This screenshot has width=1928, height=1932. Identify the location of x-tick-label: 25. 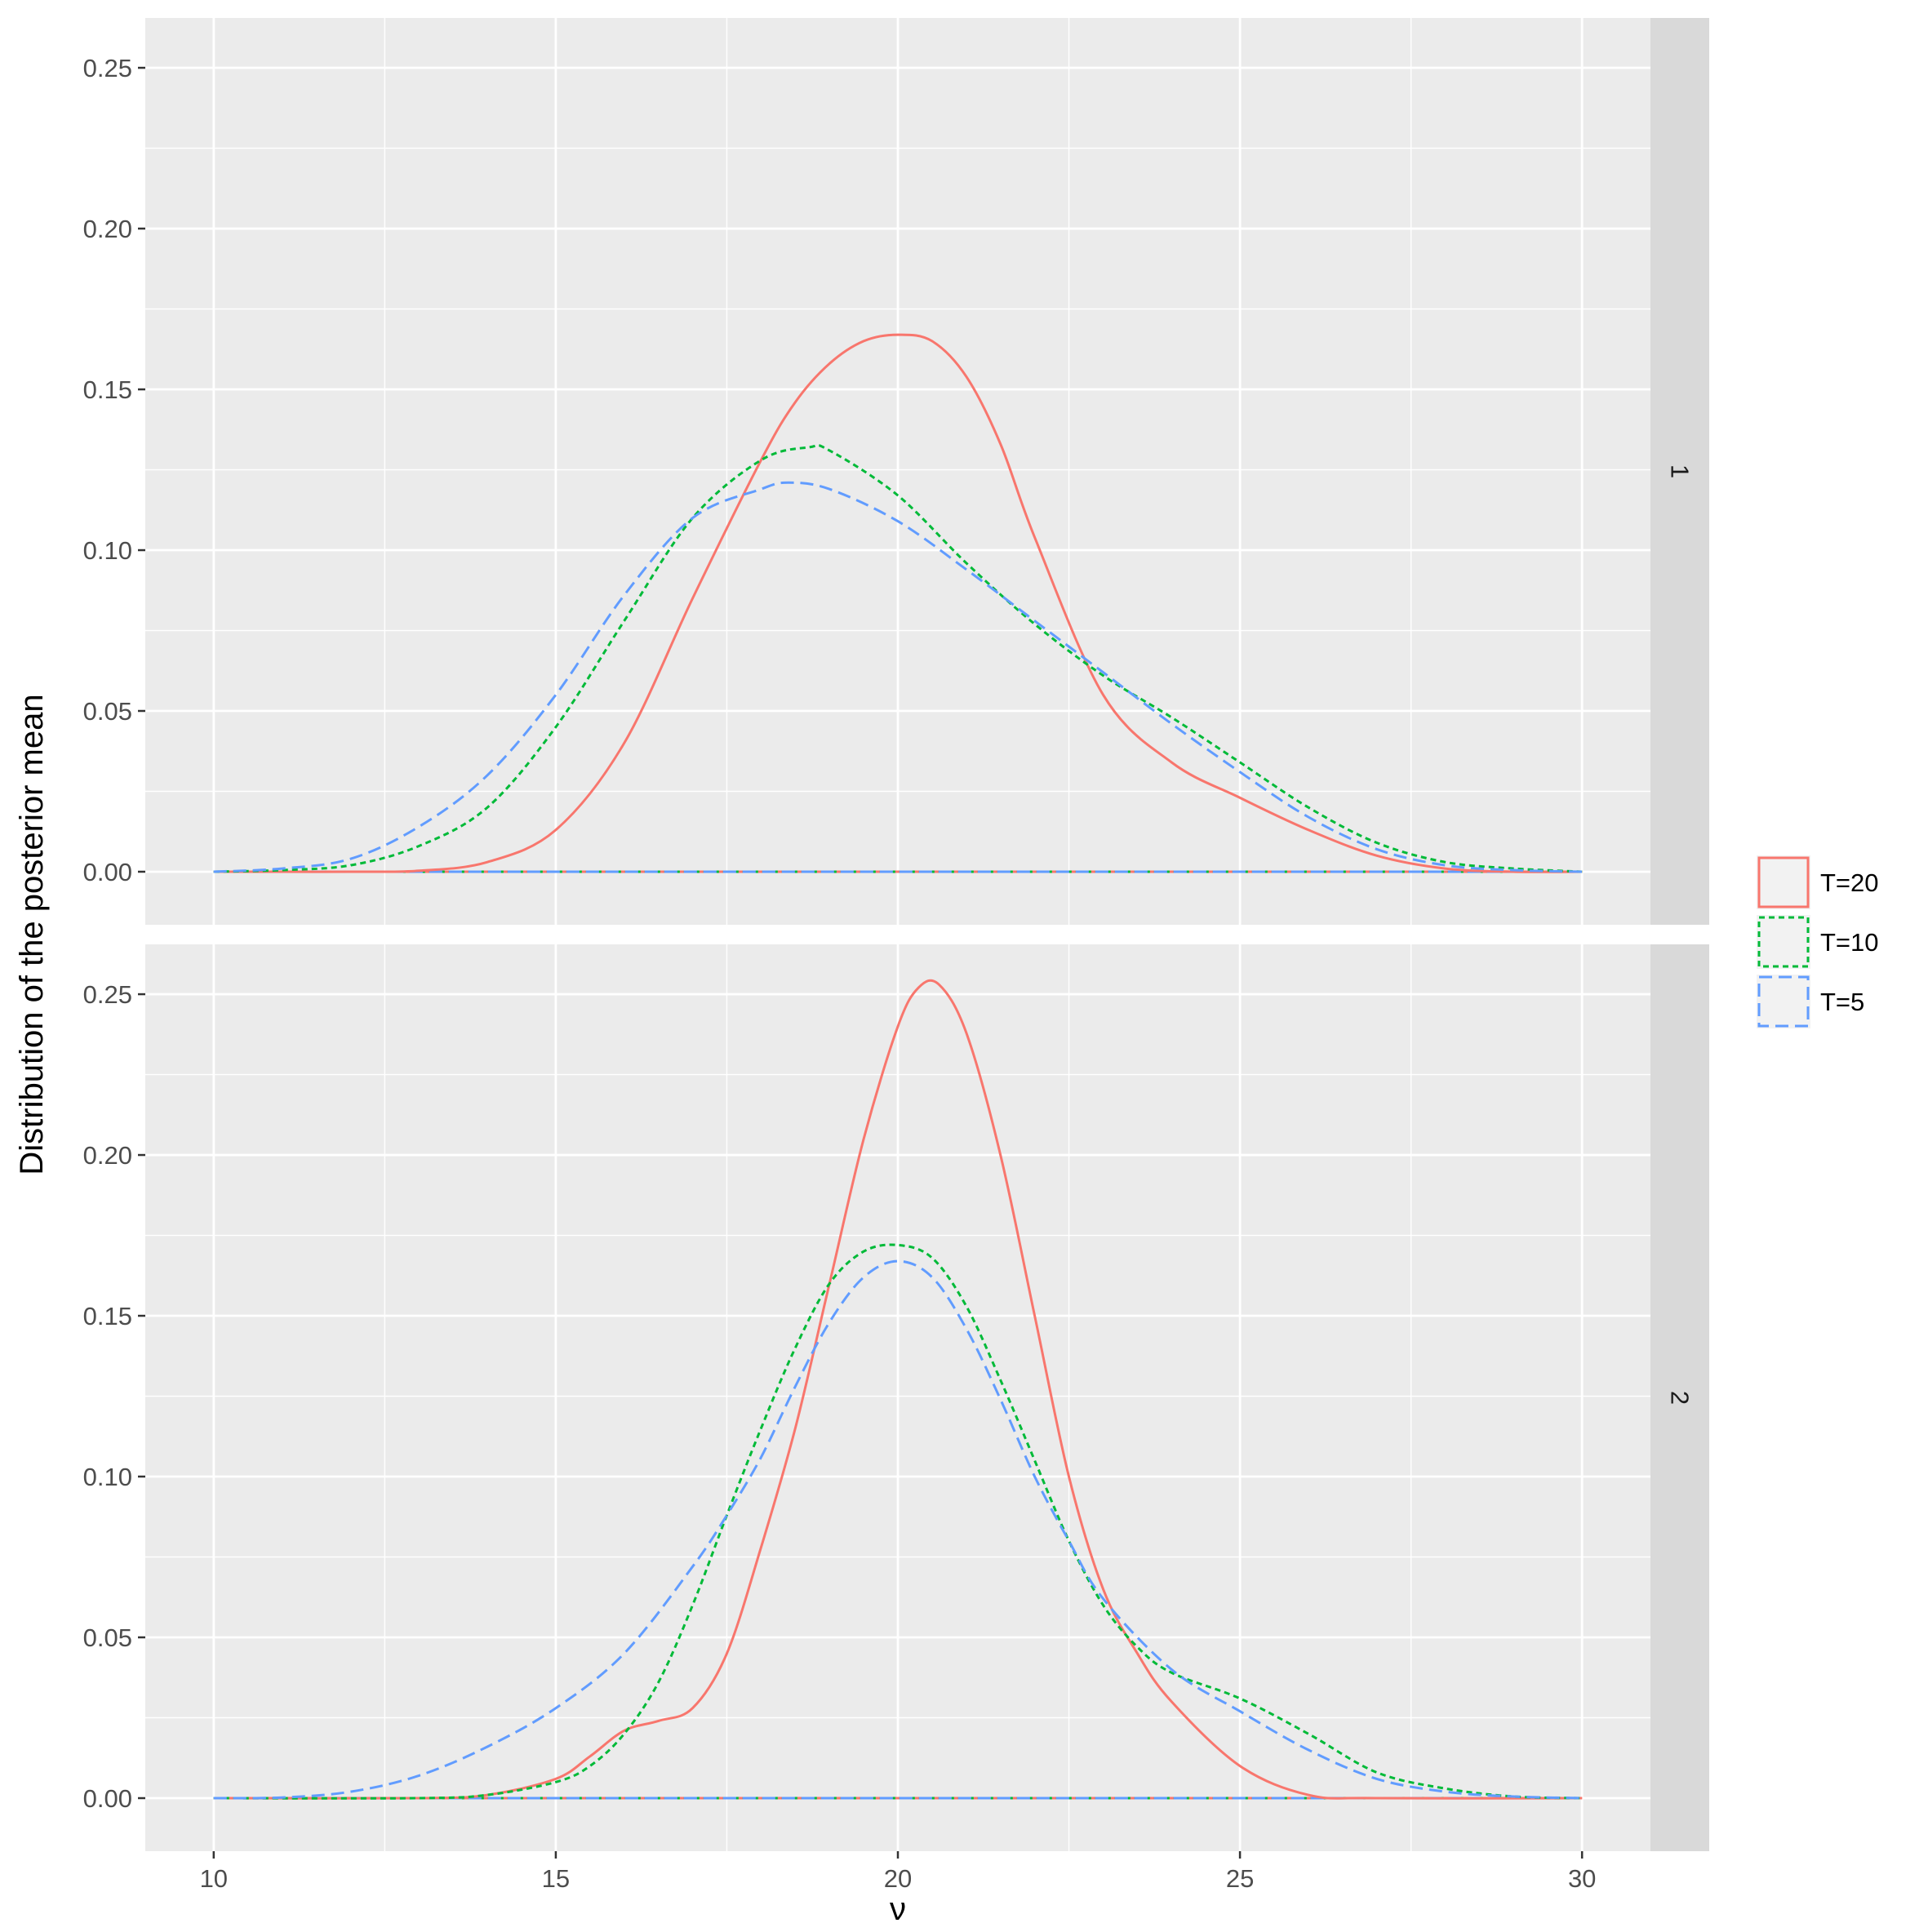
(1240, 1878).